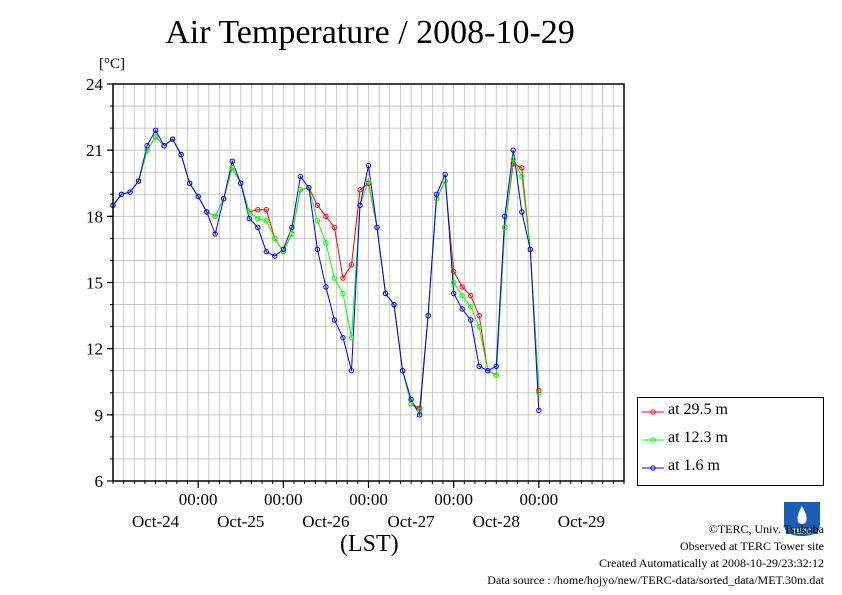  I want to click on legend-item: at 12.3 m, so click(730, 440).